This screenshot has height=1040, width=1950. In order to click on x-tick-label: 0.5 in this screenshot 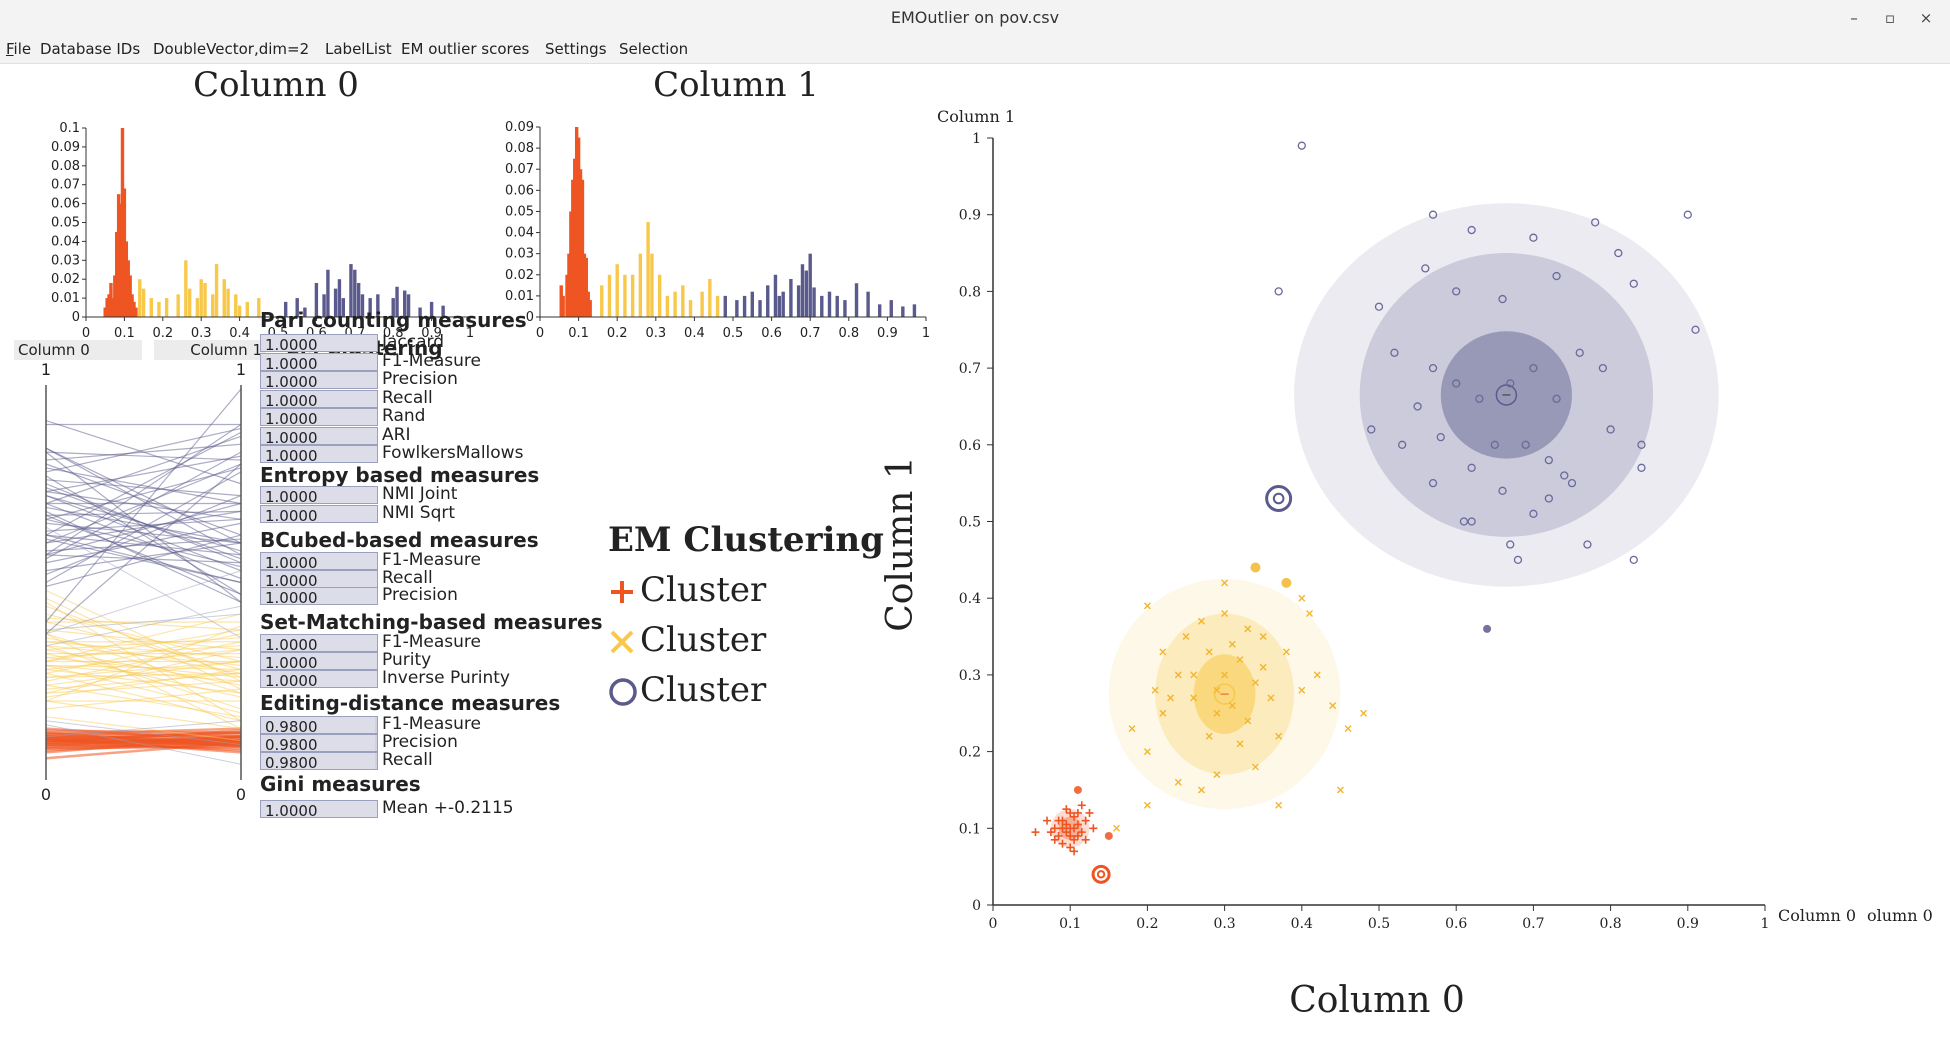, I will do `click(733, 333)`.